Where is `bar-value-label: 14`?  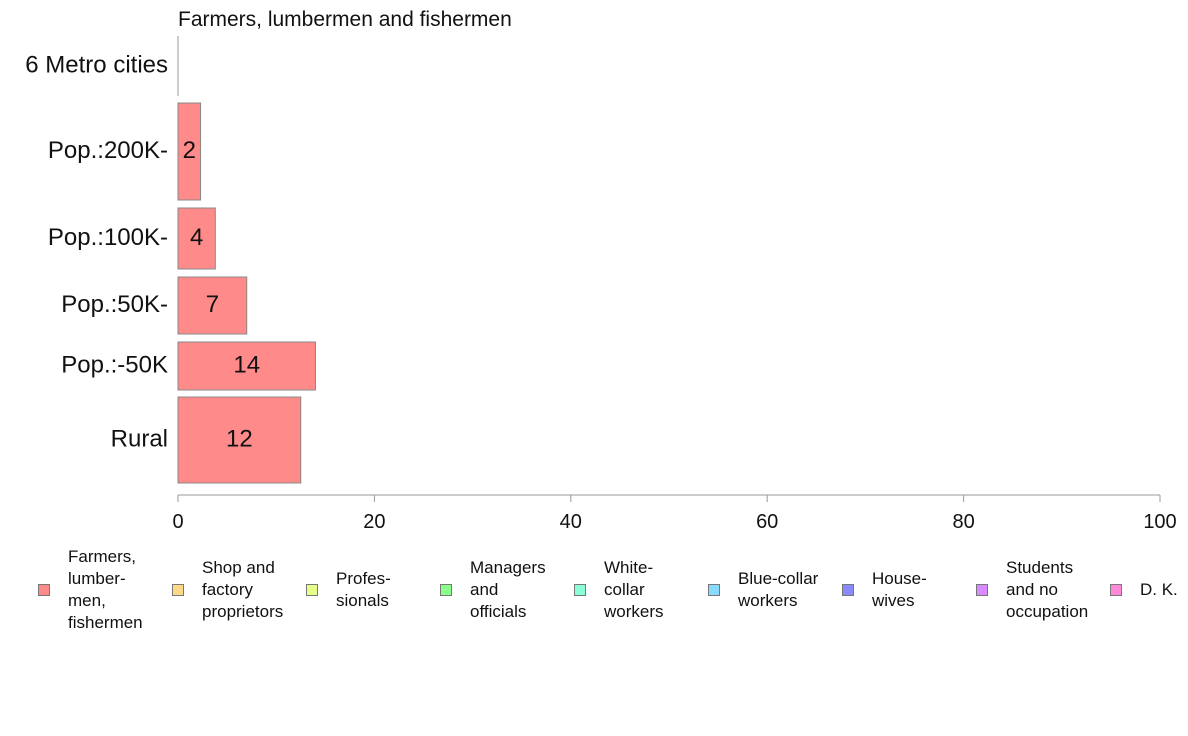 bar-value-label: 14 is located at coordinates (246, 364).